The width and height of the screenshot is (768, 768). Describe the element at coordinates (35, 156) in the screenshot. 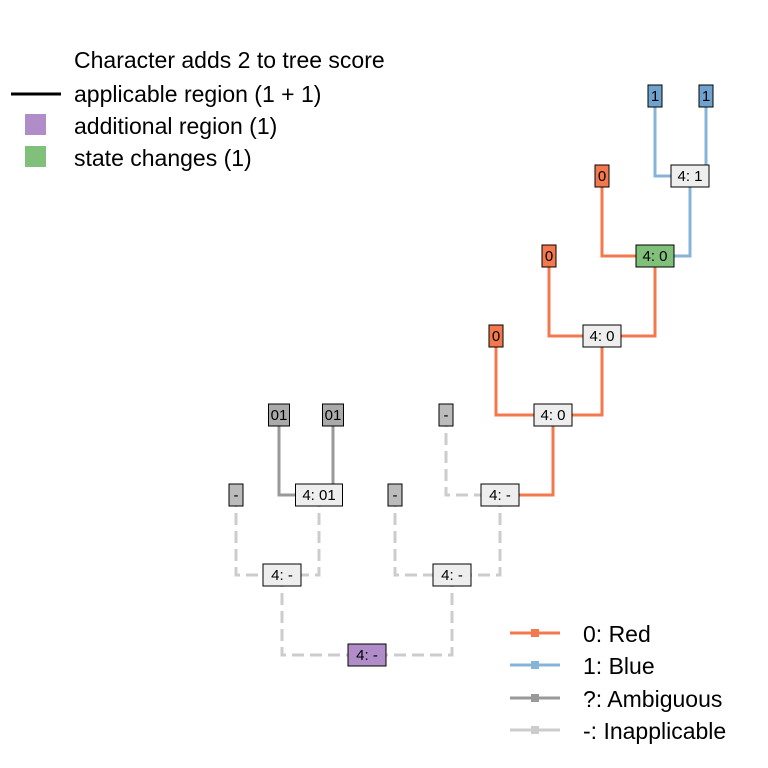

I see `state-changes-swatch` at that location.